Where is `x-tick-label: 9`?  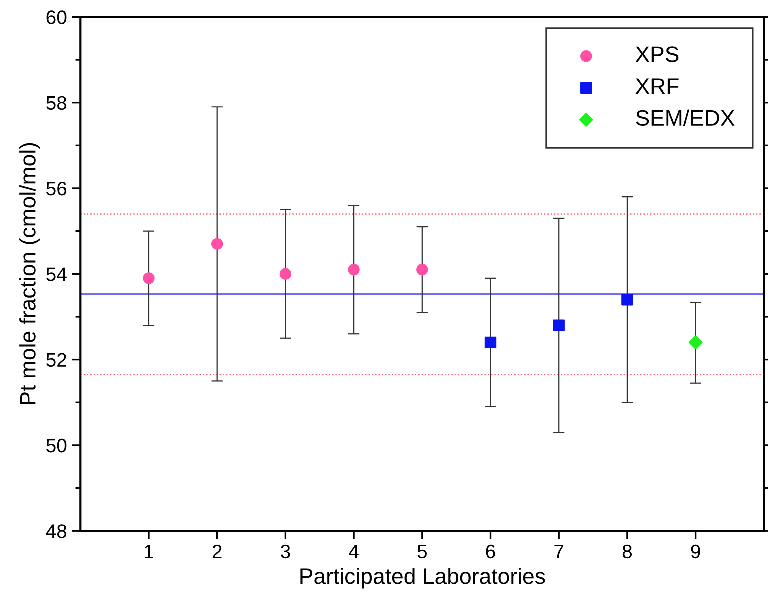
x-tick-label: 9 is located at coordinates (695, 551).